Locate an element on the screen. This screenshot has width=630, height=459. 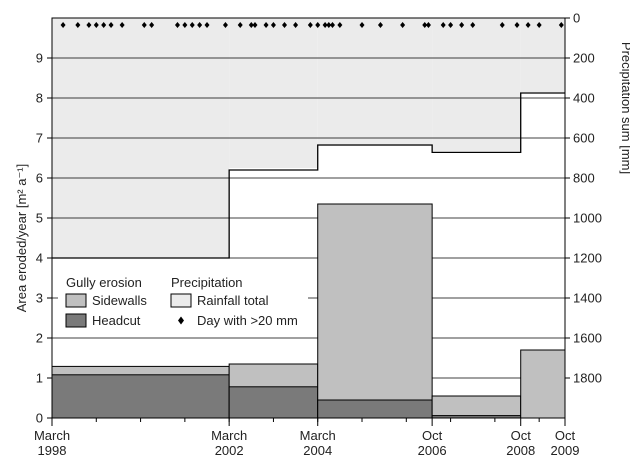
y-right-tick-label-5: 1000 is located at coordinates (587, 218).